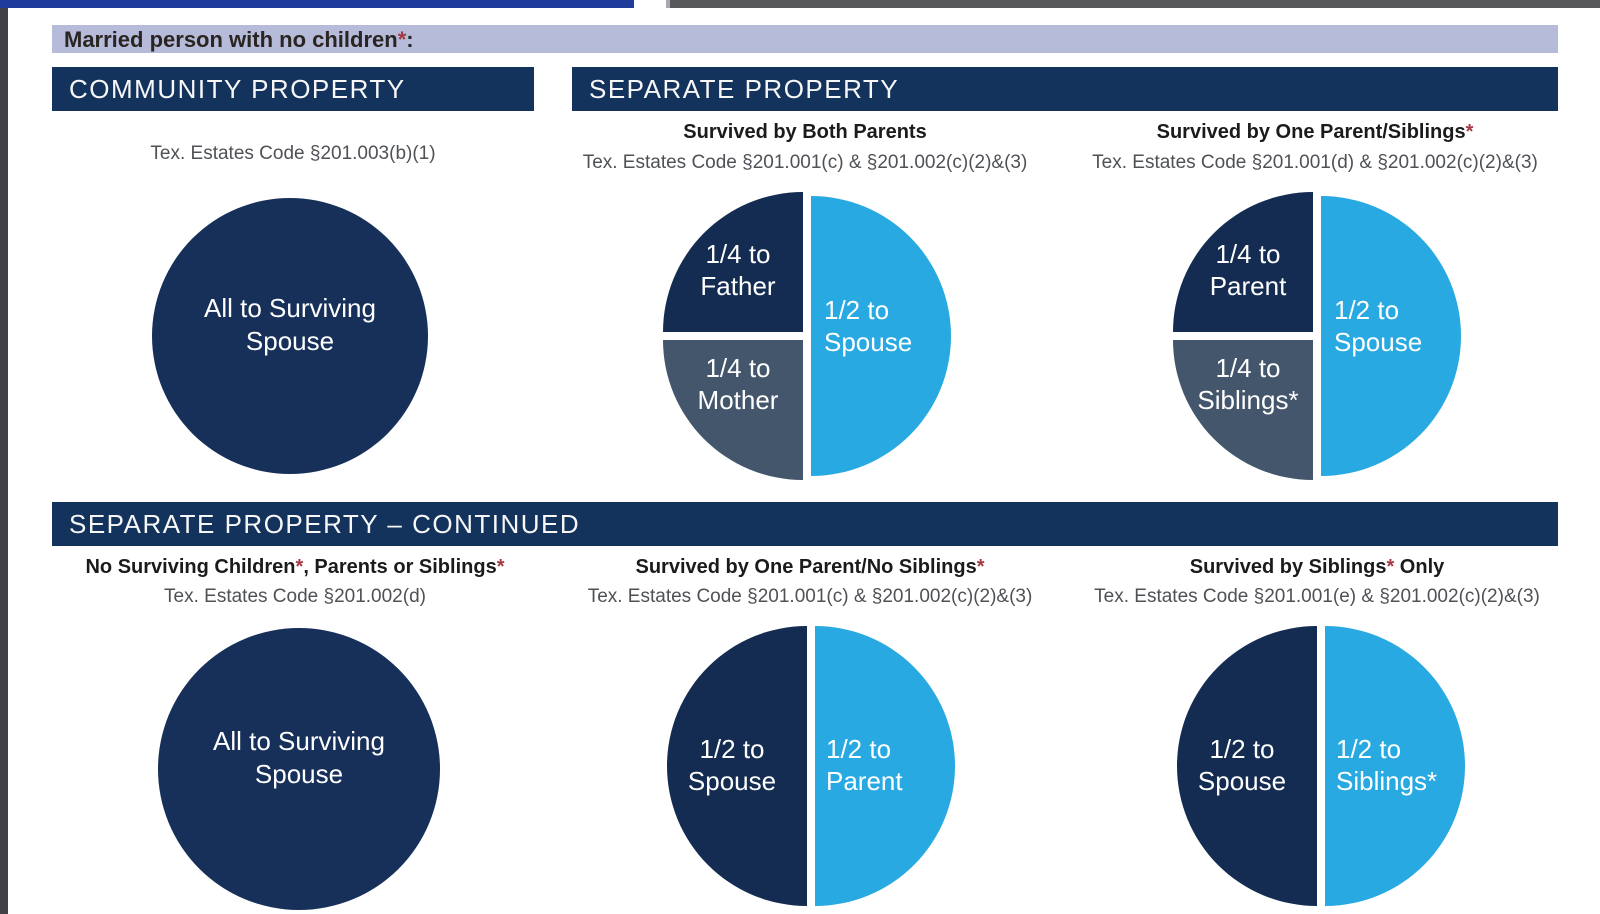  I want to click on community-property-header-bar: COMMUNITY PROPERTY, so click(293, 89).